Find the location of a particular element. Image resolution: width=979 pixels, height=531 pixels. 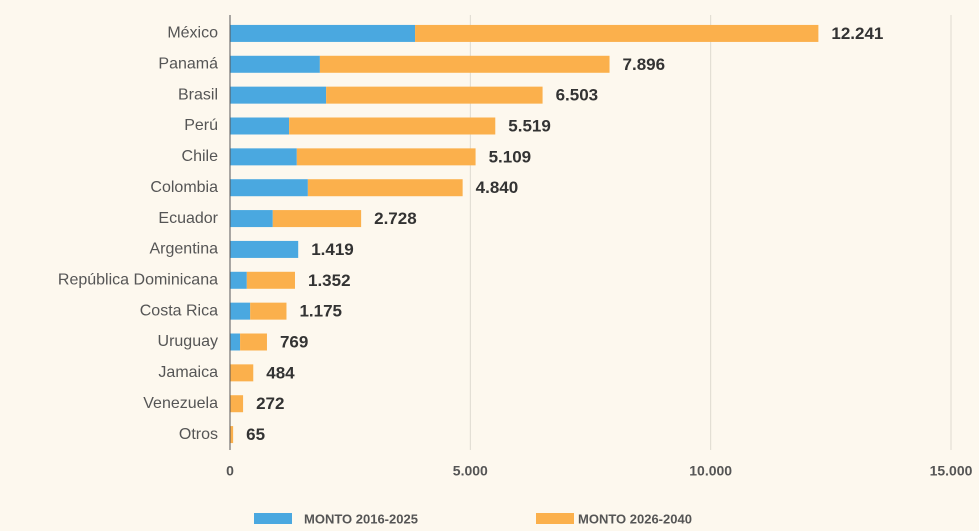

total-label: 1.175 is located at coordinates (320, 311).